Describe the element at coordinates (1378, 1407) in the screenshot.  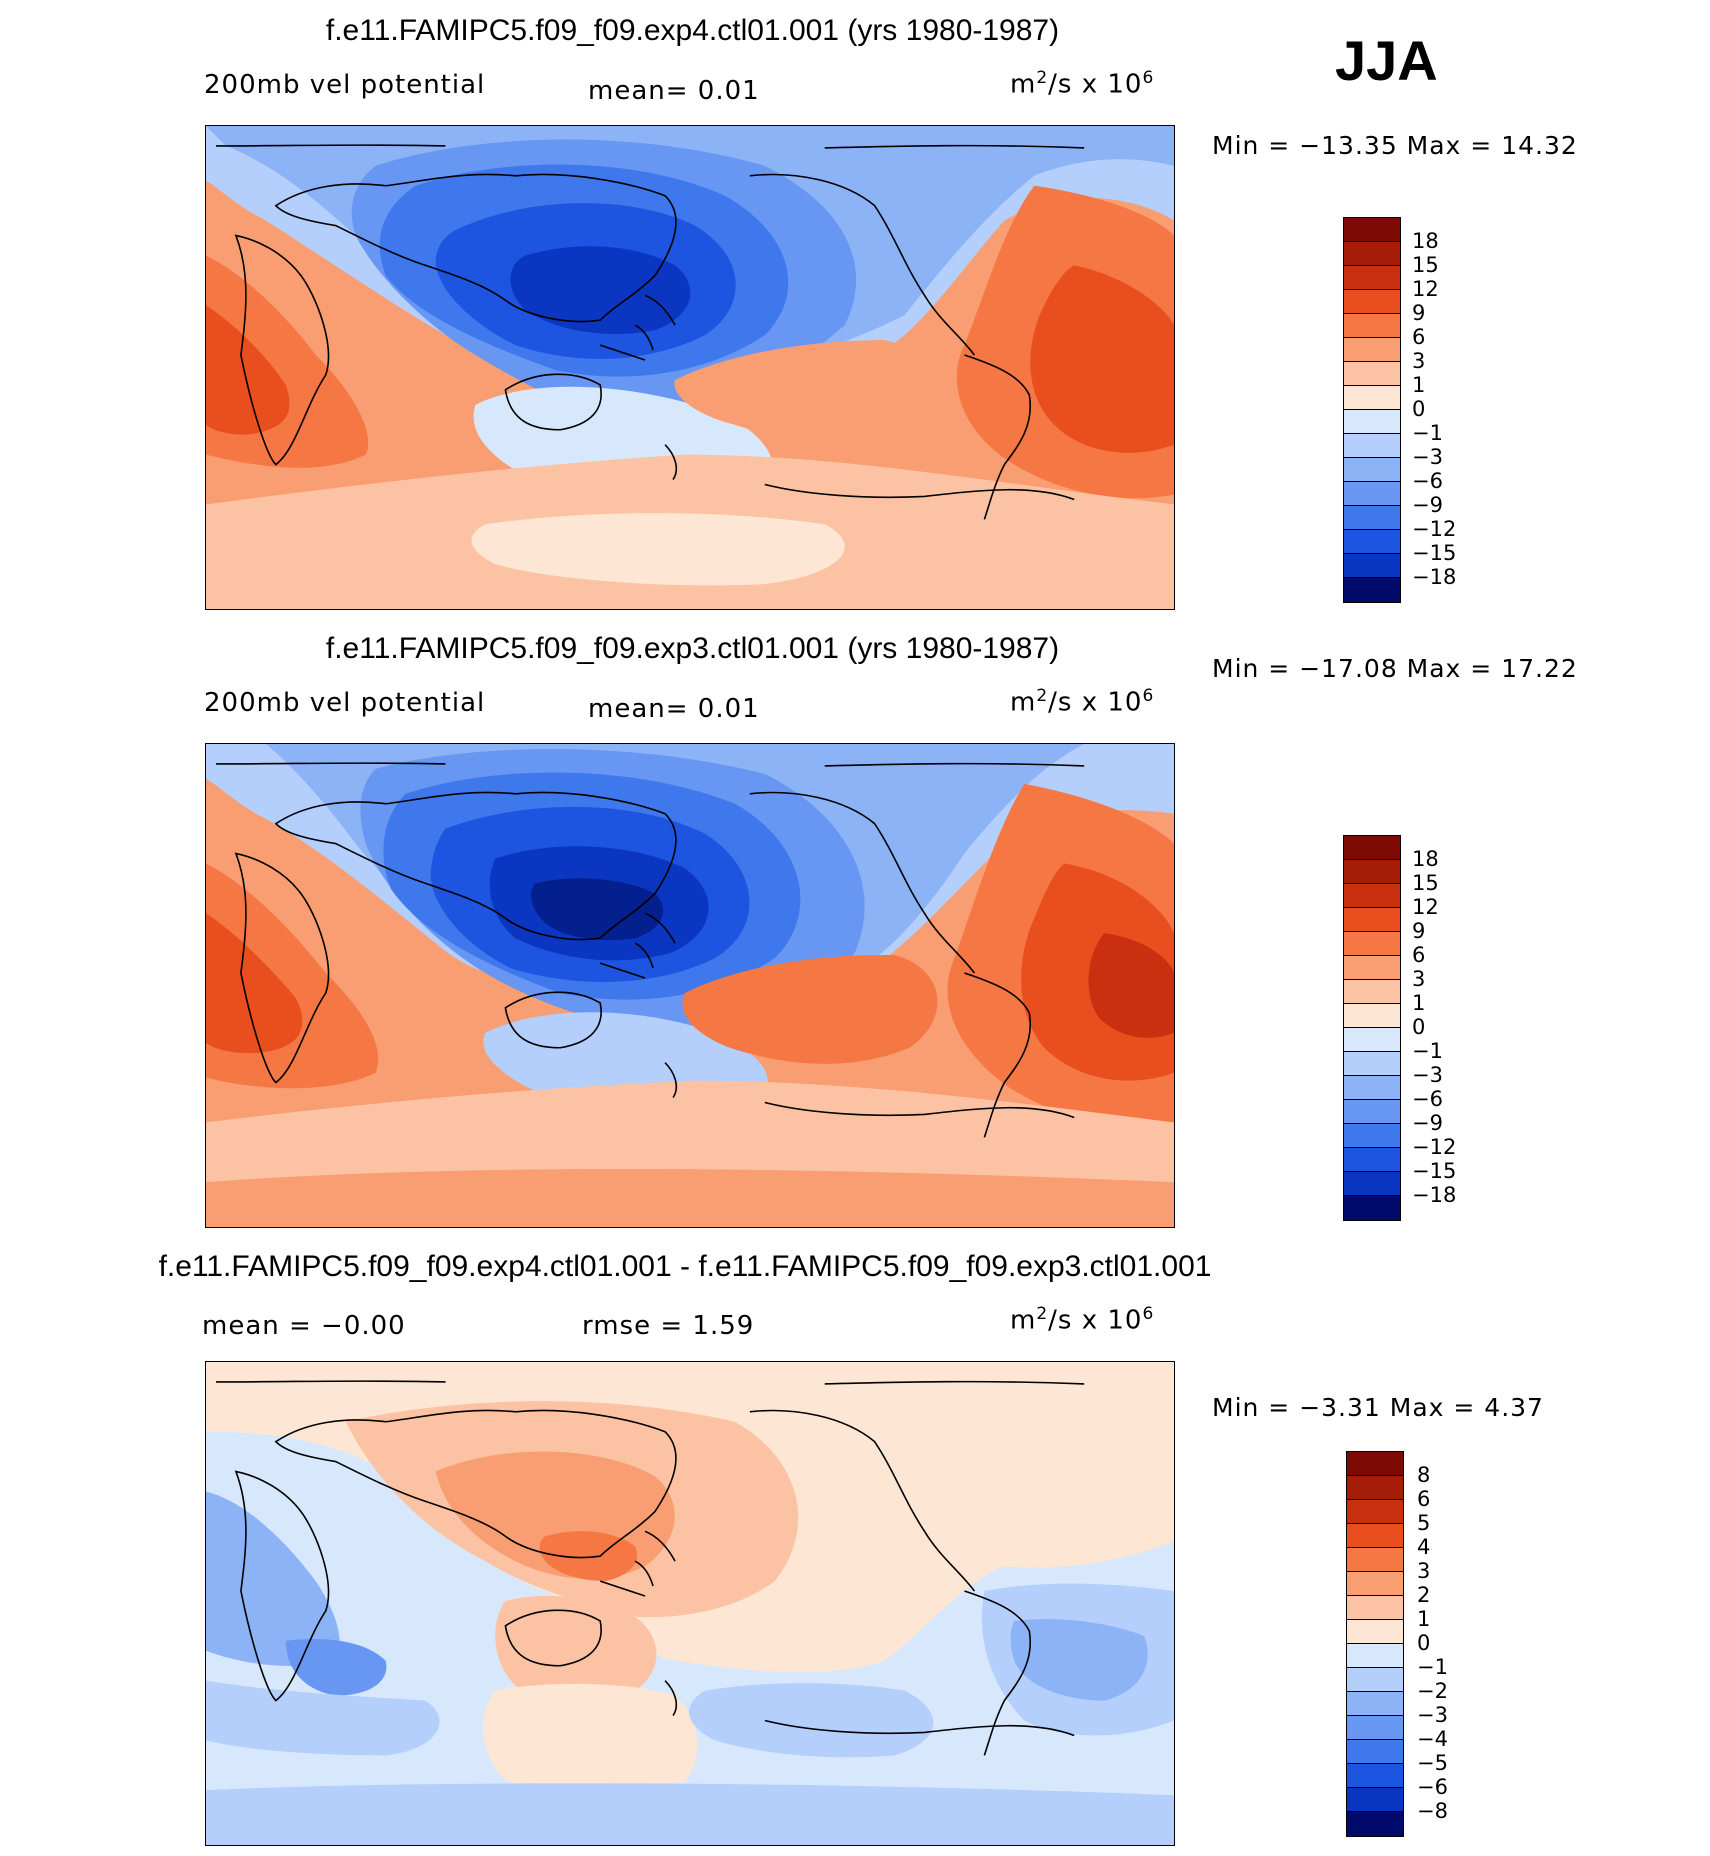
I see `min-max-readout: Min = −3.31 Max = 4.37` at that location.